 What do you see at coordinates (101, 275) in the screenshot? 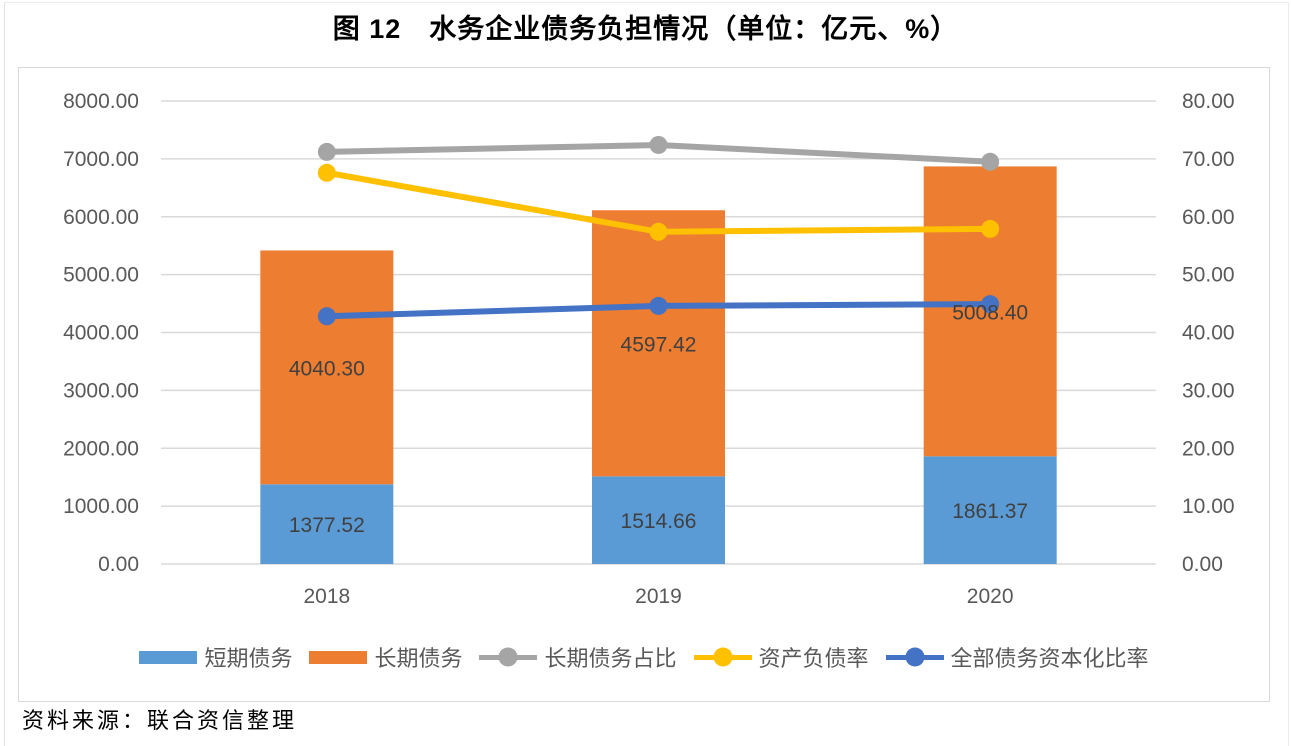
I see `left-axis-tick-label: 5000.00` at bounding box center [101, 275].